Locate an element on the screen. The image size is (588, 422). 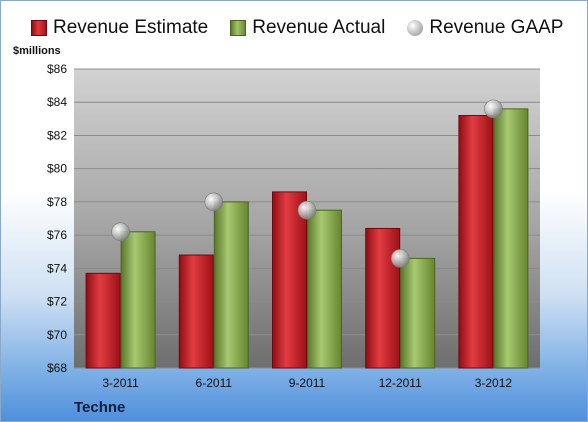
y-tick-label: $68 is located at coordinates (57, 368).